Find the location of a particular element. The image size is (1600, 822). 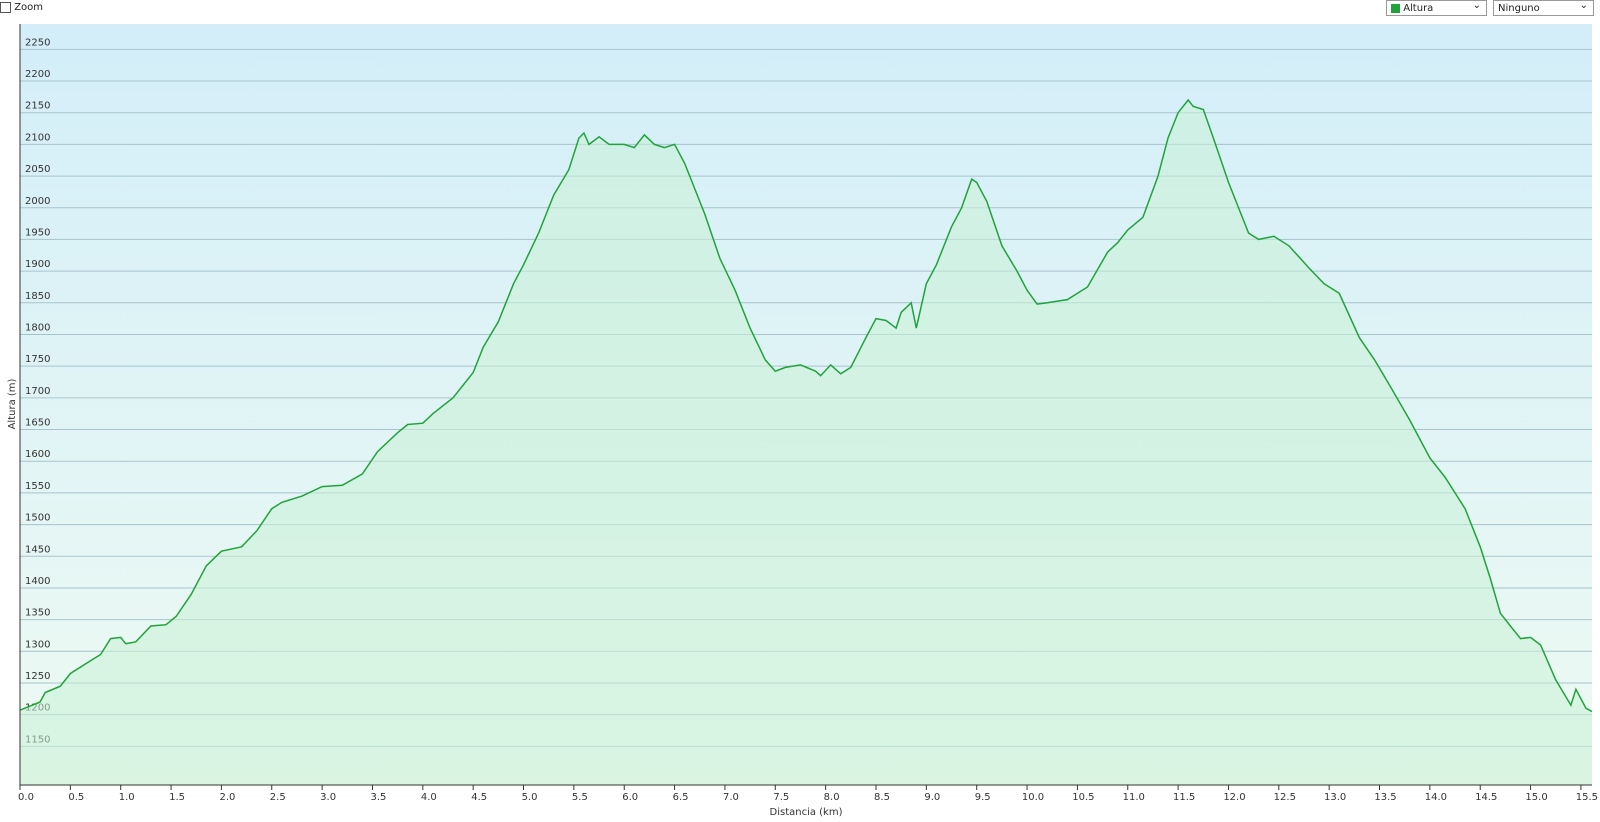

x-tick-label: 14.0 is located at coordinates (1436, 797).